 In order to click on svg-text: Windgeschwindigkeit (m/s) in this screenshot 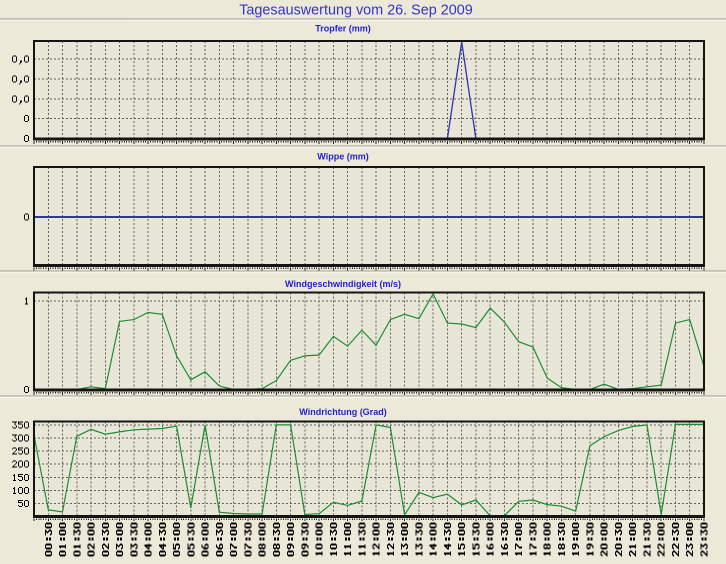, I will do `click(343, 284)`.